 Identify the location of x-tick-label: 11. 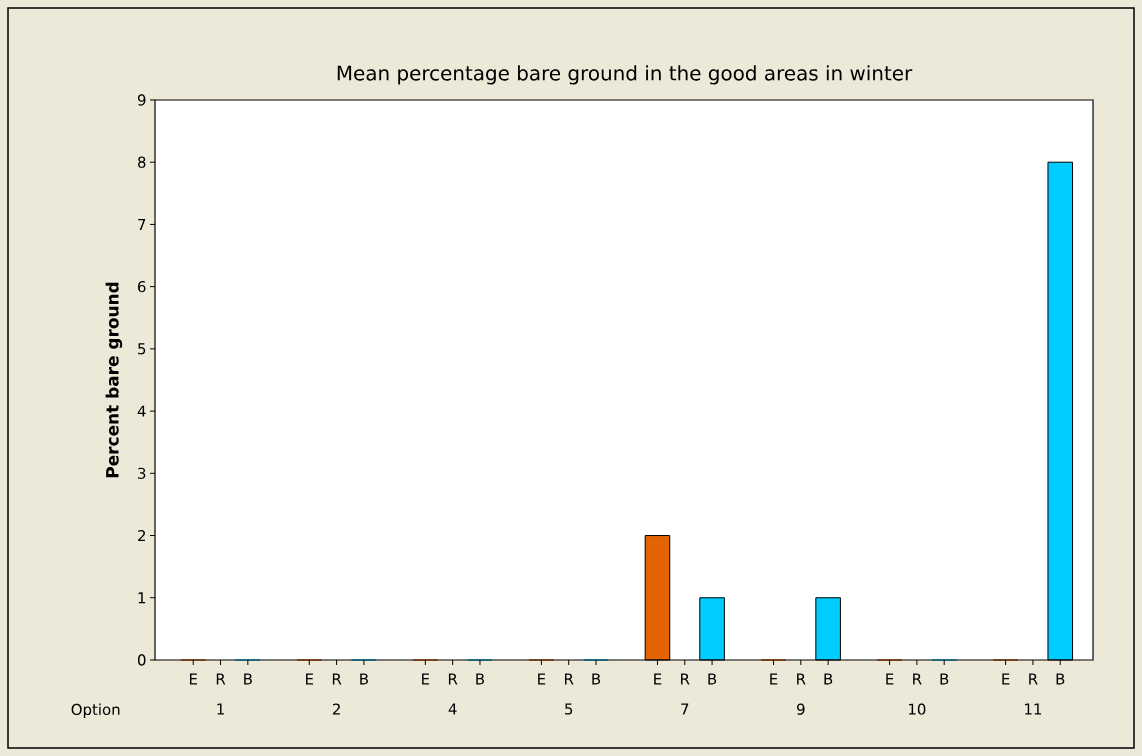
(1033, 709).